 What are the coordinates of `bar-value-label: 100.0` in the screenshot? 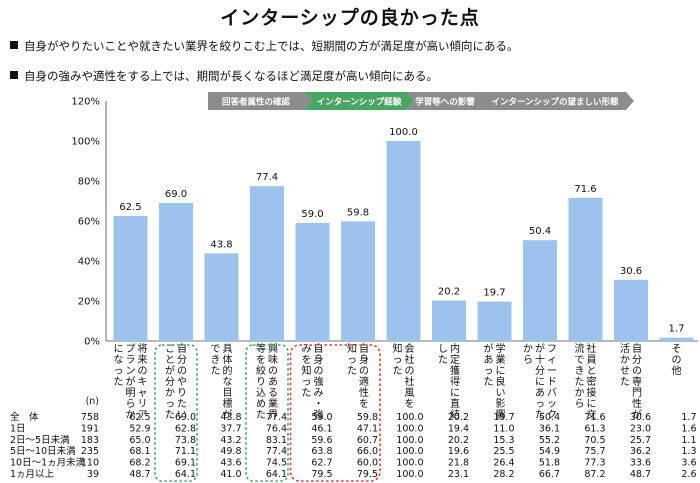 It's located at (403, 132).